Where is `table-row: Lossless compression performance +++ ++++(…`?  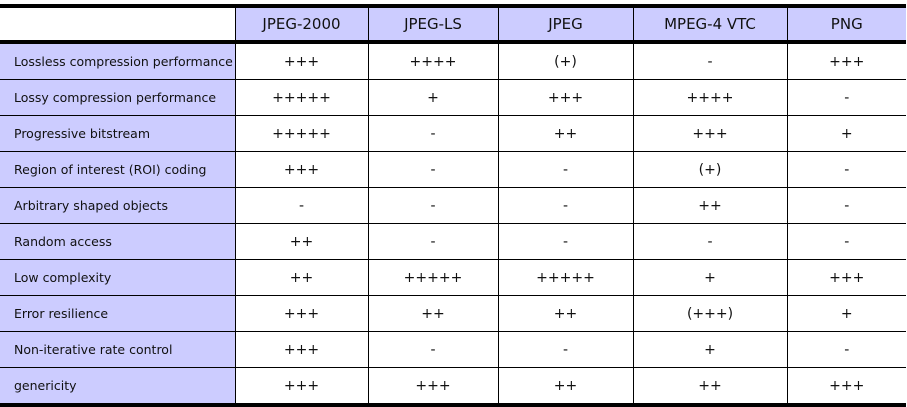
table-row: Lossless compression performance +++ ++++(… is located at coordinates (453, 60).